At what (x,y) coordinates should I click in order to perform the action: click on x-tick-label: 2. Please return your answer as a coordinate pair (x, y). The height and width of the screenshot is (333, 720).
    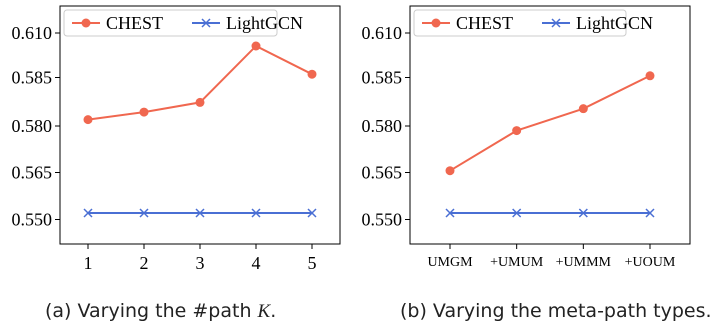
    Looking at the image, I should click on (144, 263).